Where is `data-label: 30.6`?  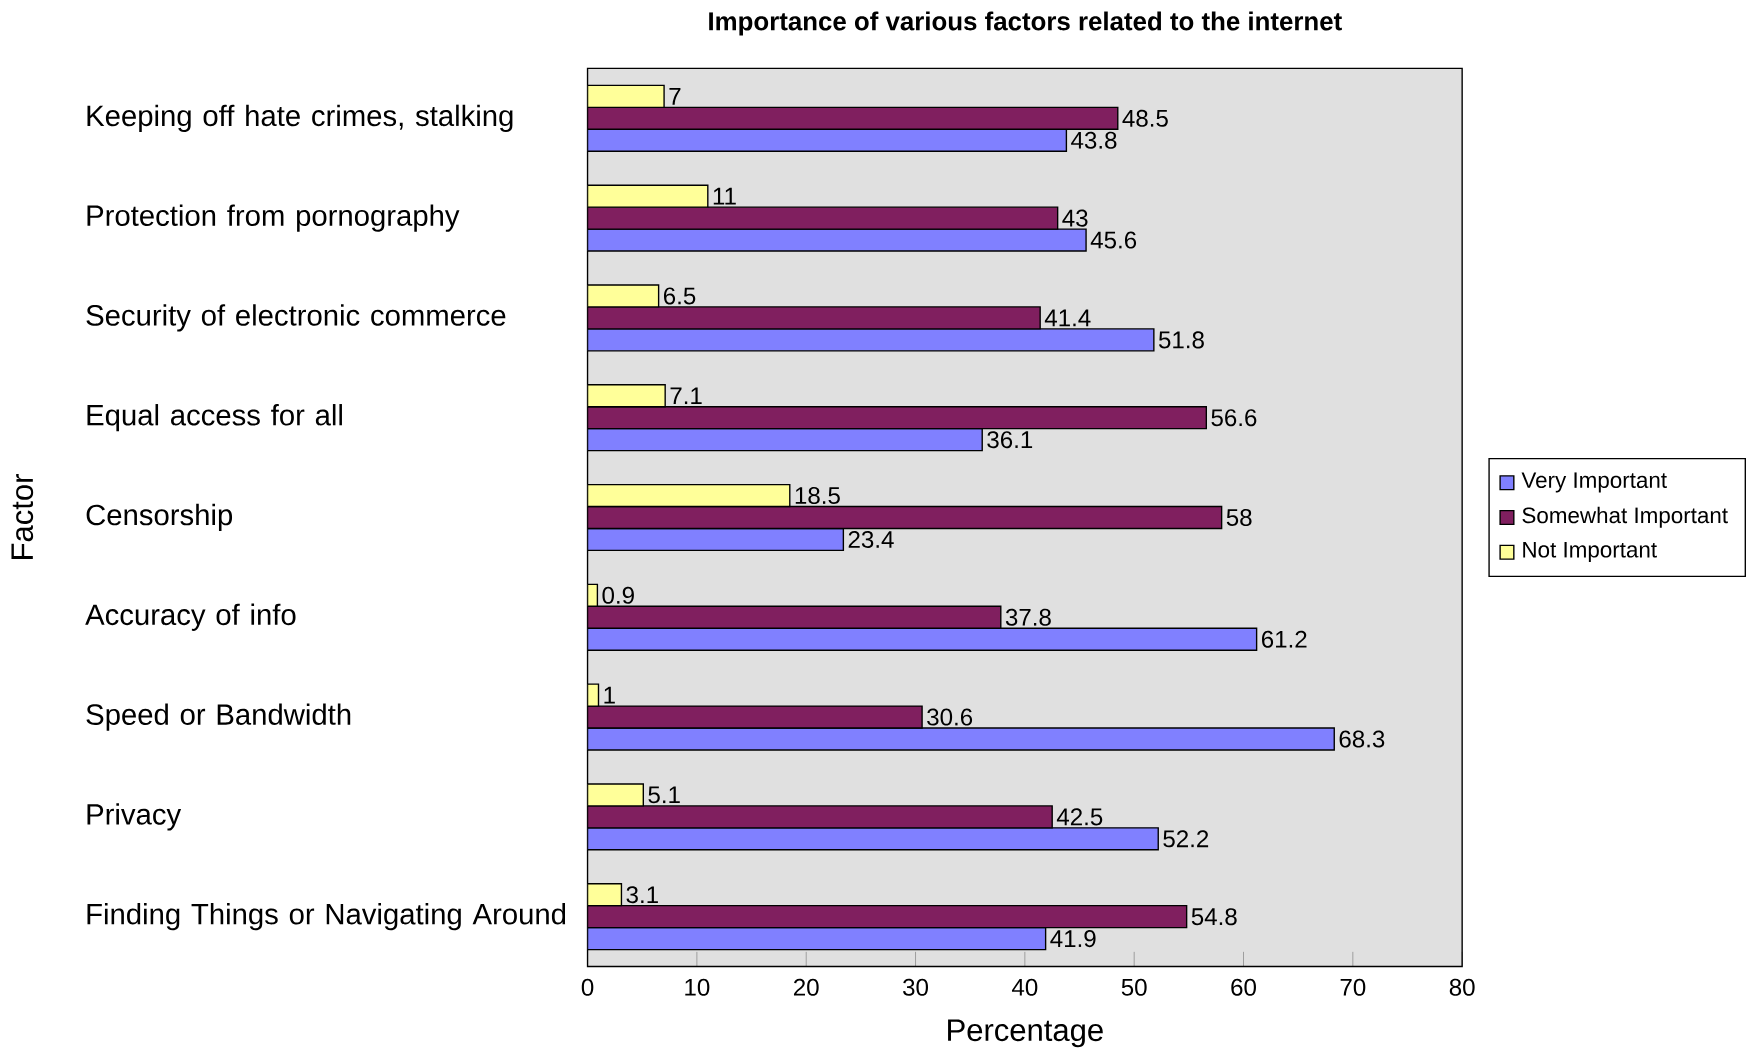 data-label: 30.6 is located at coordinates (950, 717).